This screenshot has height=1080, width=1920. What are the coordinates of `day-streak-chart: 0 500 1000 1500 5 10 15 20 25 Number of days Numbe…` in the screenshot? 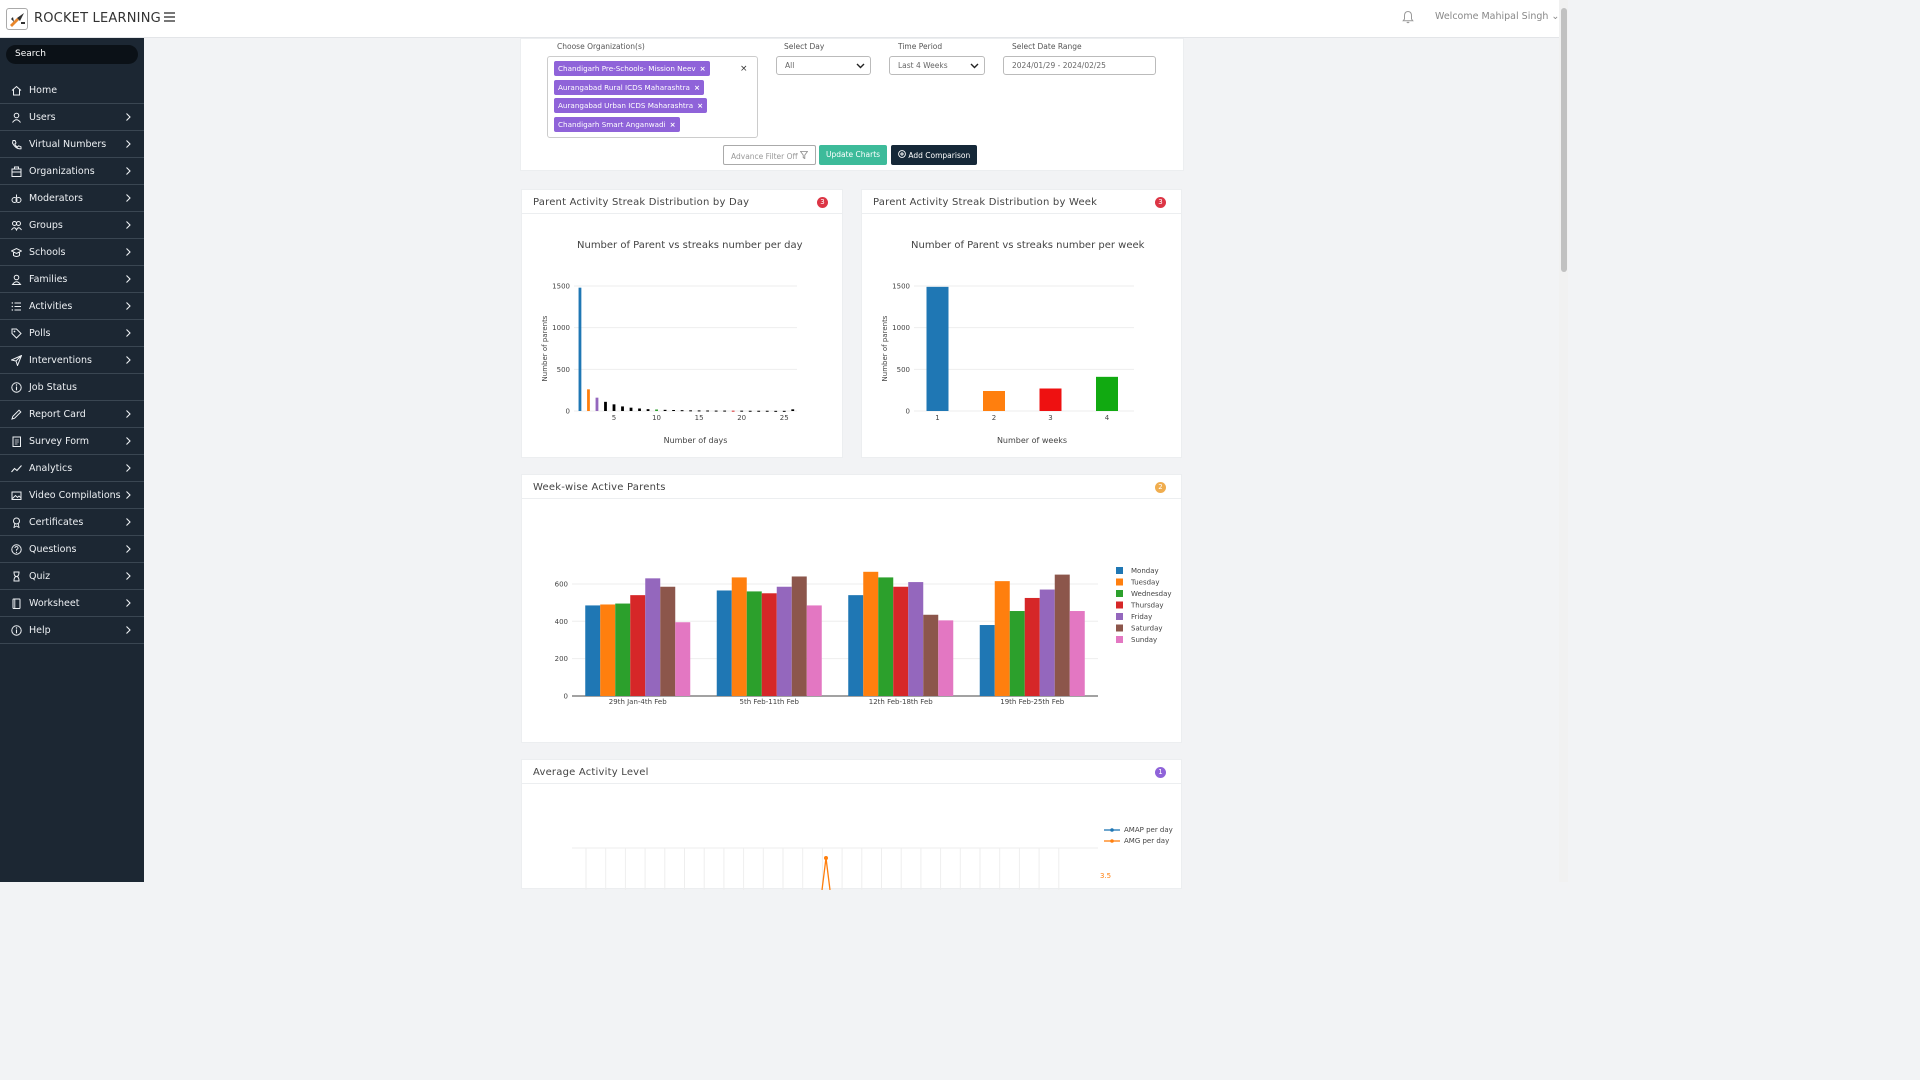 It's located at (683, 336).